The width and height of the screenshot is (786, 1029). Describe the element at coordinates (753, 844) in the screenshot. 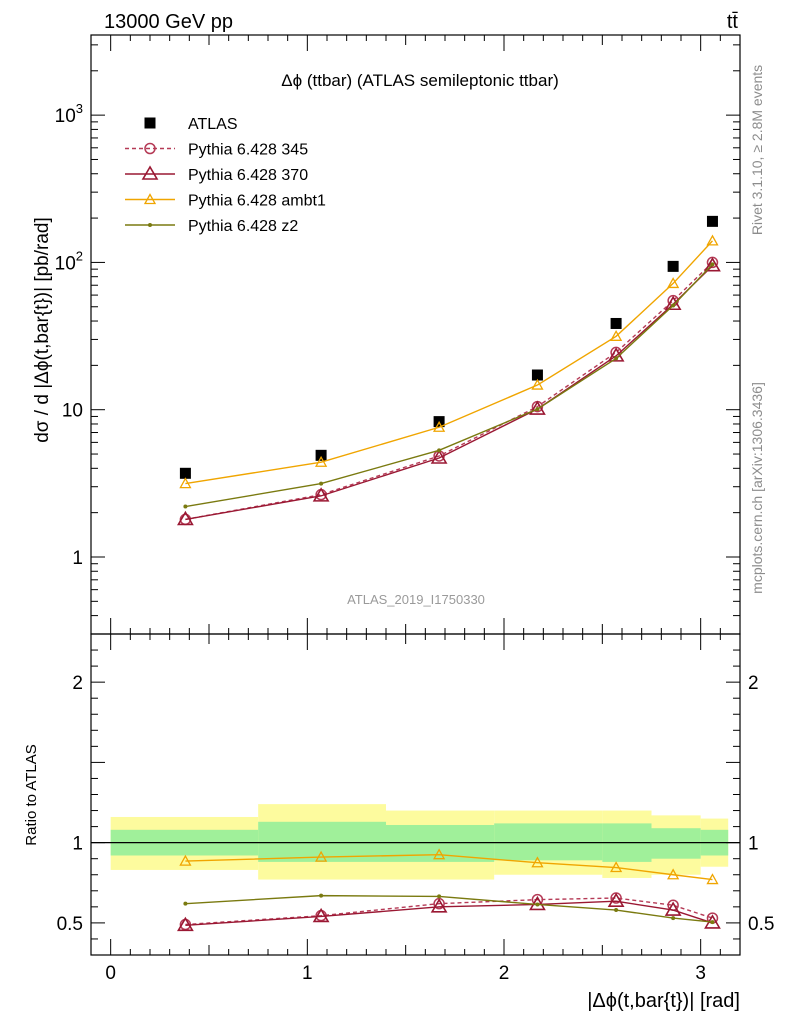

I see `y-tick-label-ratio-right: 1` at that location.